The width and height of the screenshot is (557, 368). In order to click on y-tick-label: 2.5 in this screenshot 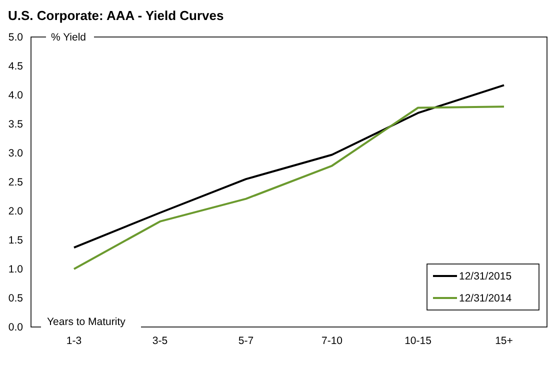, I will do `click(16, 182)`.